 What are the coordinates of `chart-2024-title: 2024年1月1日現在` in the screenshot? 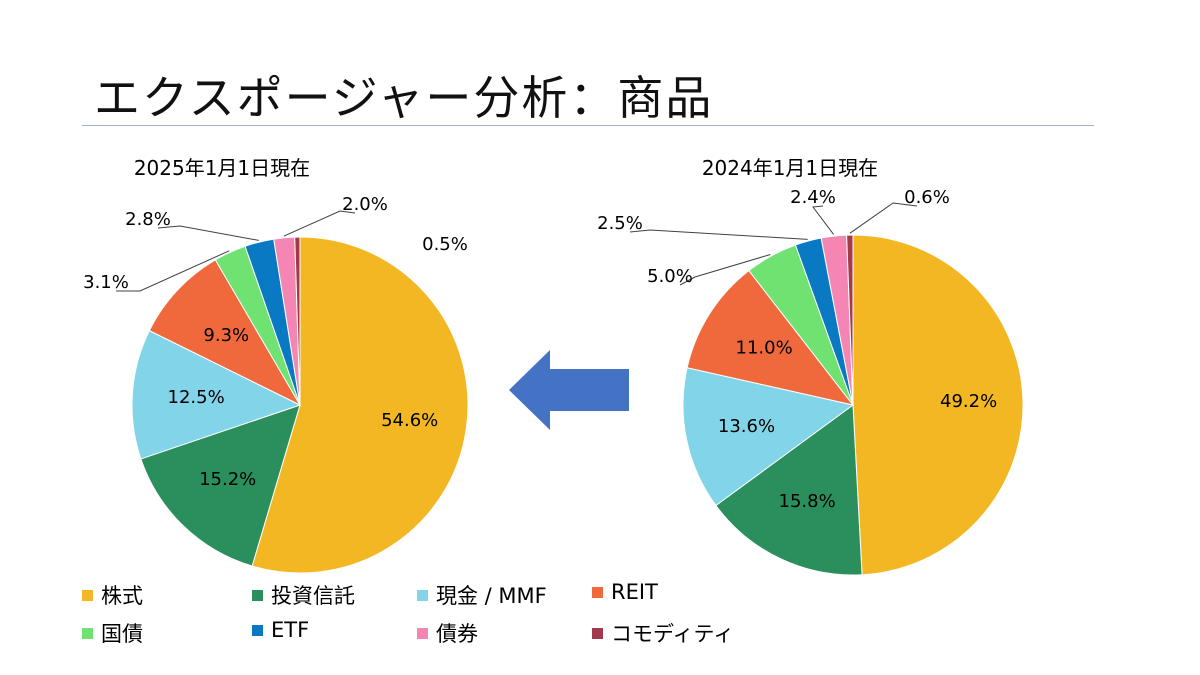 It's located at (790, 168).